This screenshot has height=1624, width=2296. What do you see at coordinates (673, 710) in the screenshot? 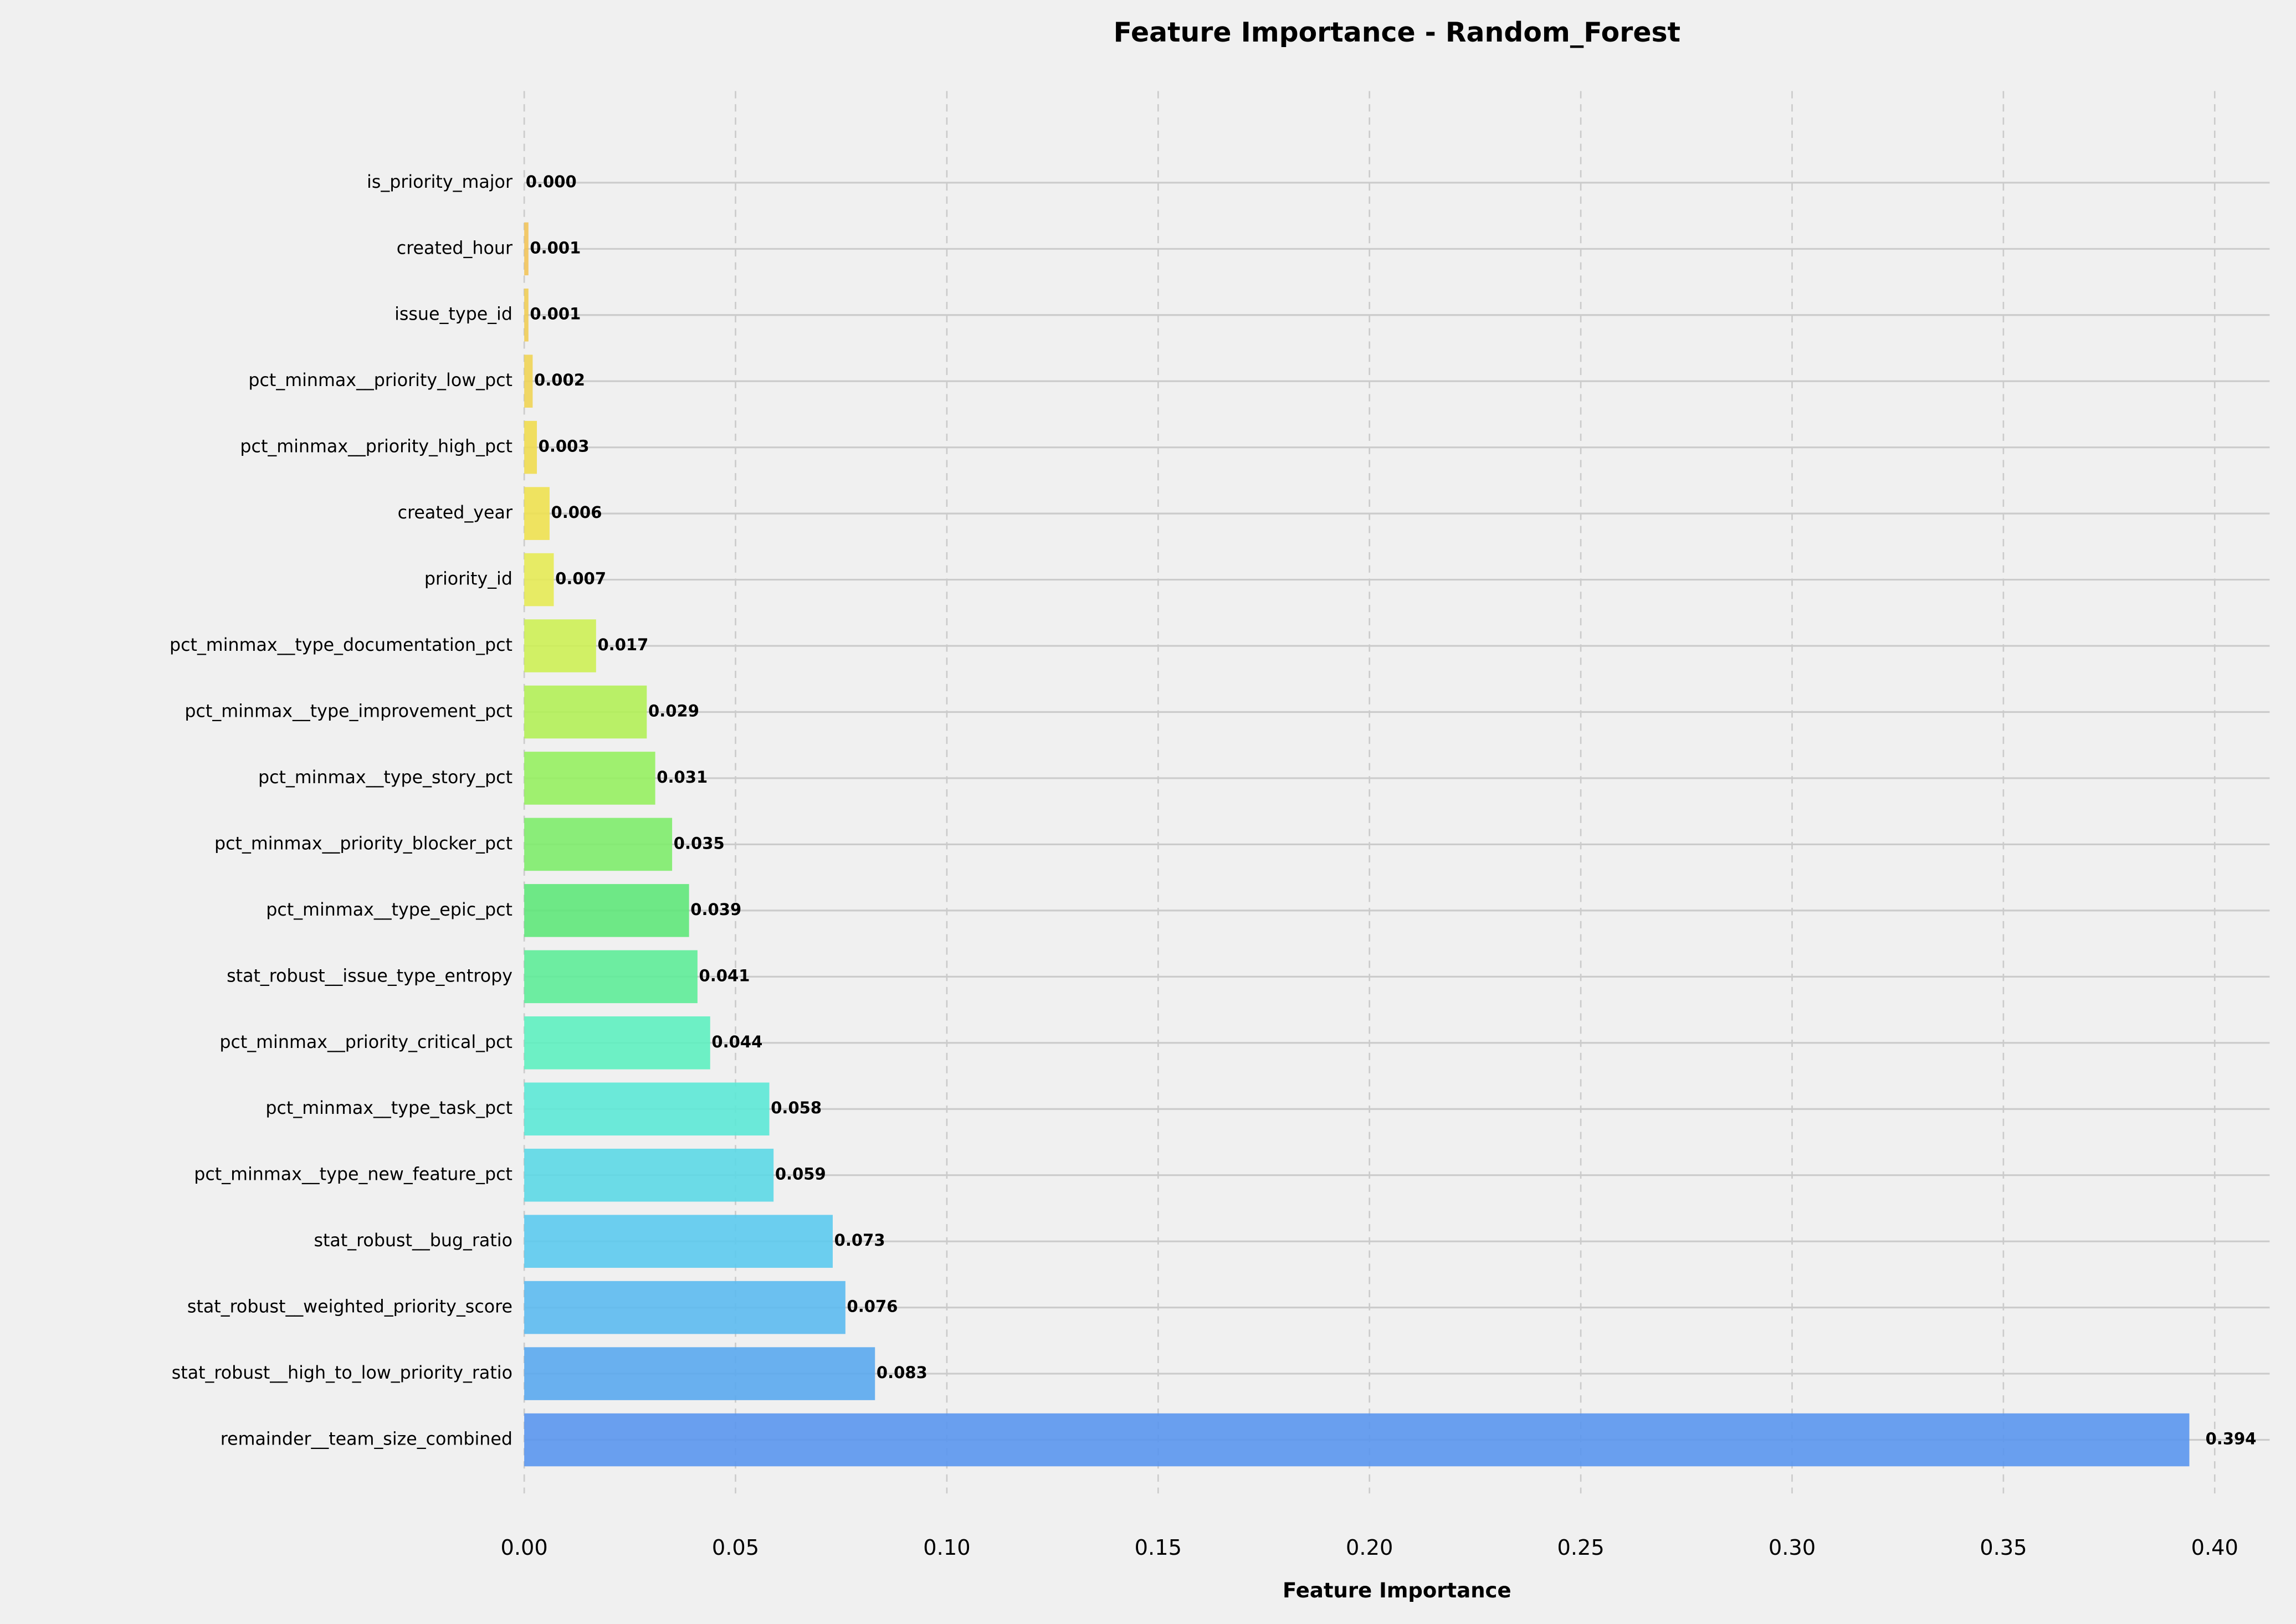
I see `value-label: 0.029` at bounding box center [673, 710].